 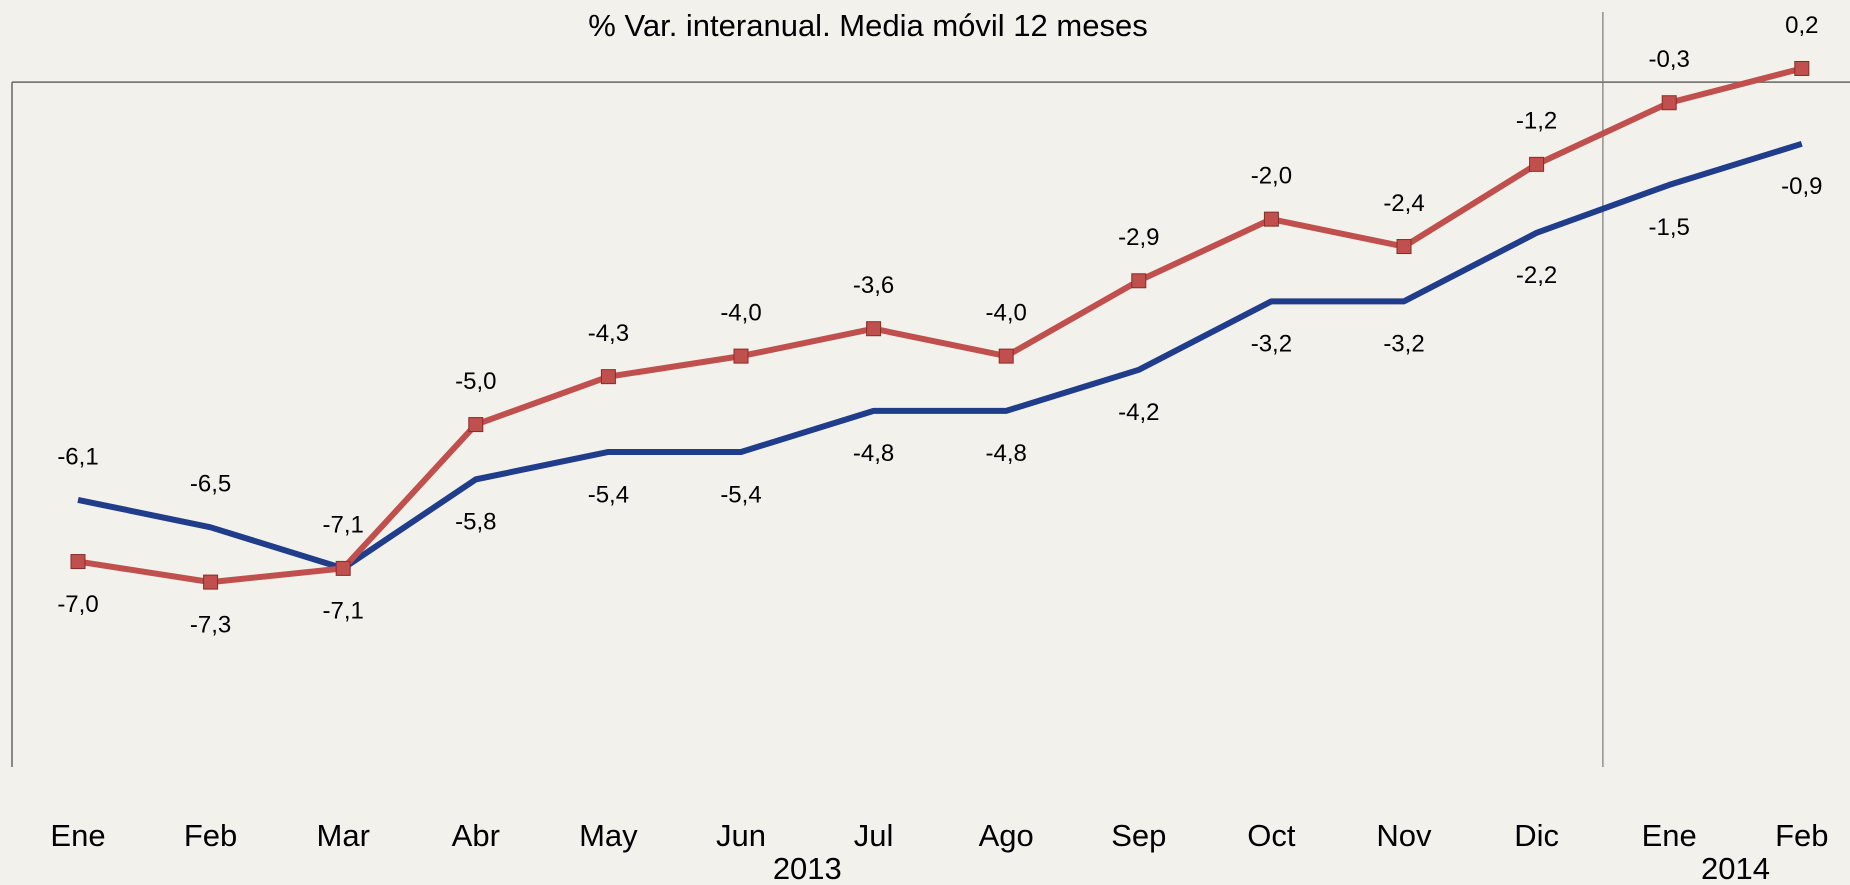 What do you see at coordinates (1536, 121) in the screenshot?
I see `data-label: -1,2` at bounding box center [1536, 121].